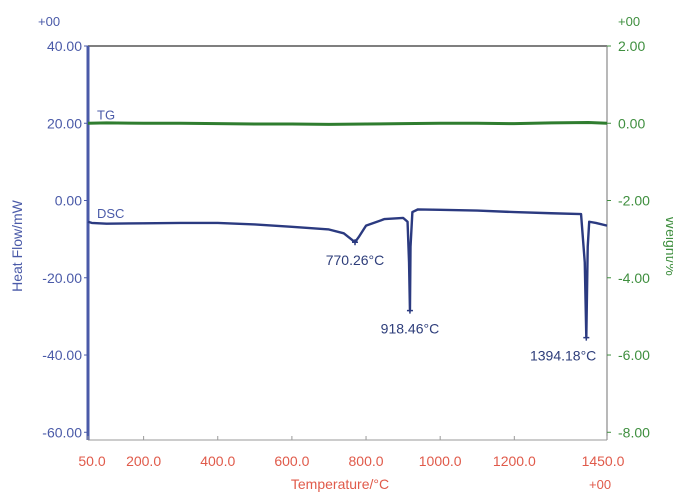 Image resolution: width=673 pixels, height=499 pixels. What do you see at coordinates (62, 355) in the screenshot?
I see `y-left-tick-label: -40.00` at bounding box center [62, 355].